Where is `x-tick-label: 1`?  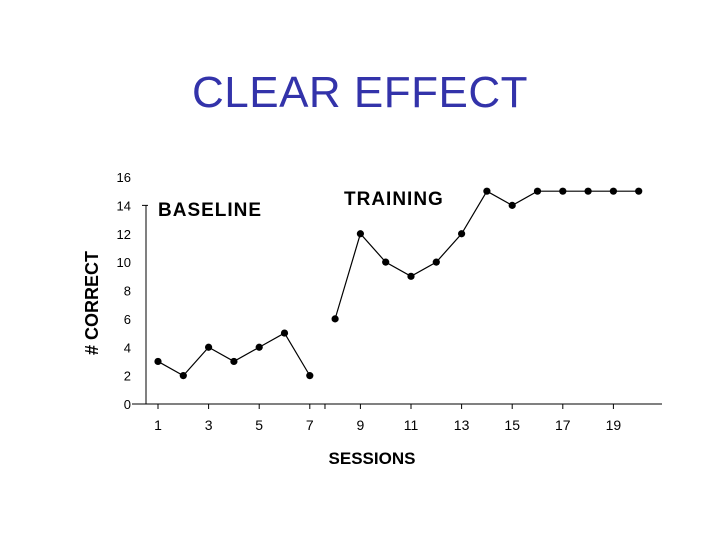 x-tick-label: 1 is located at coordinates (158, 425).